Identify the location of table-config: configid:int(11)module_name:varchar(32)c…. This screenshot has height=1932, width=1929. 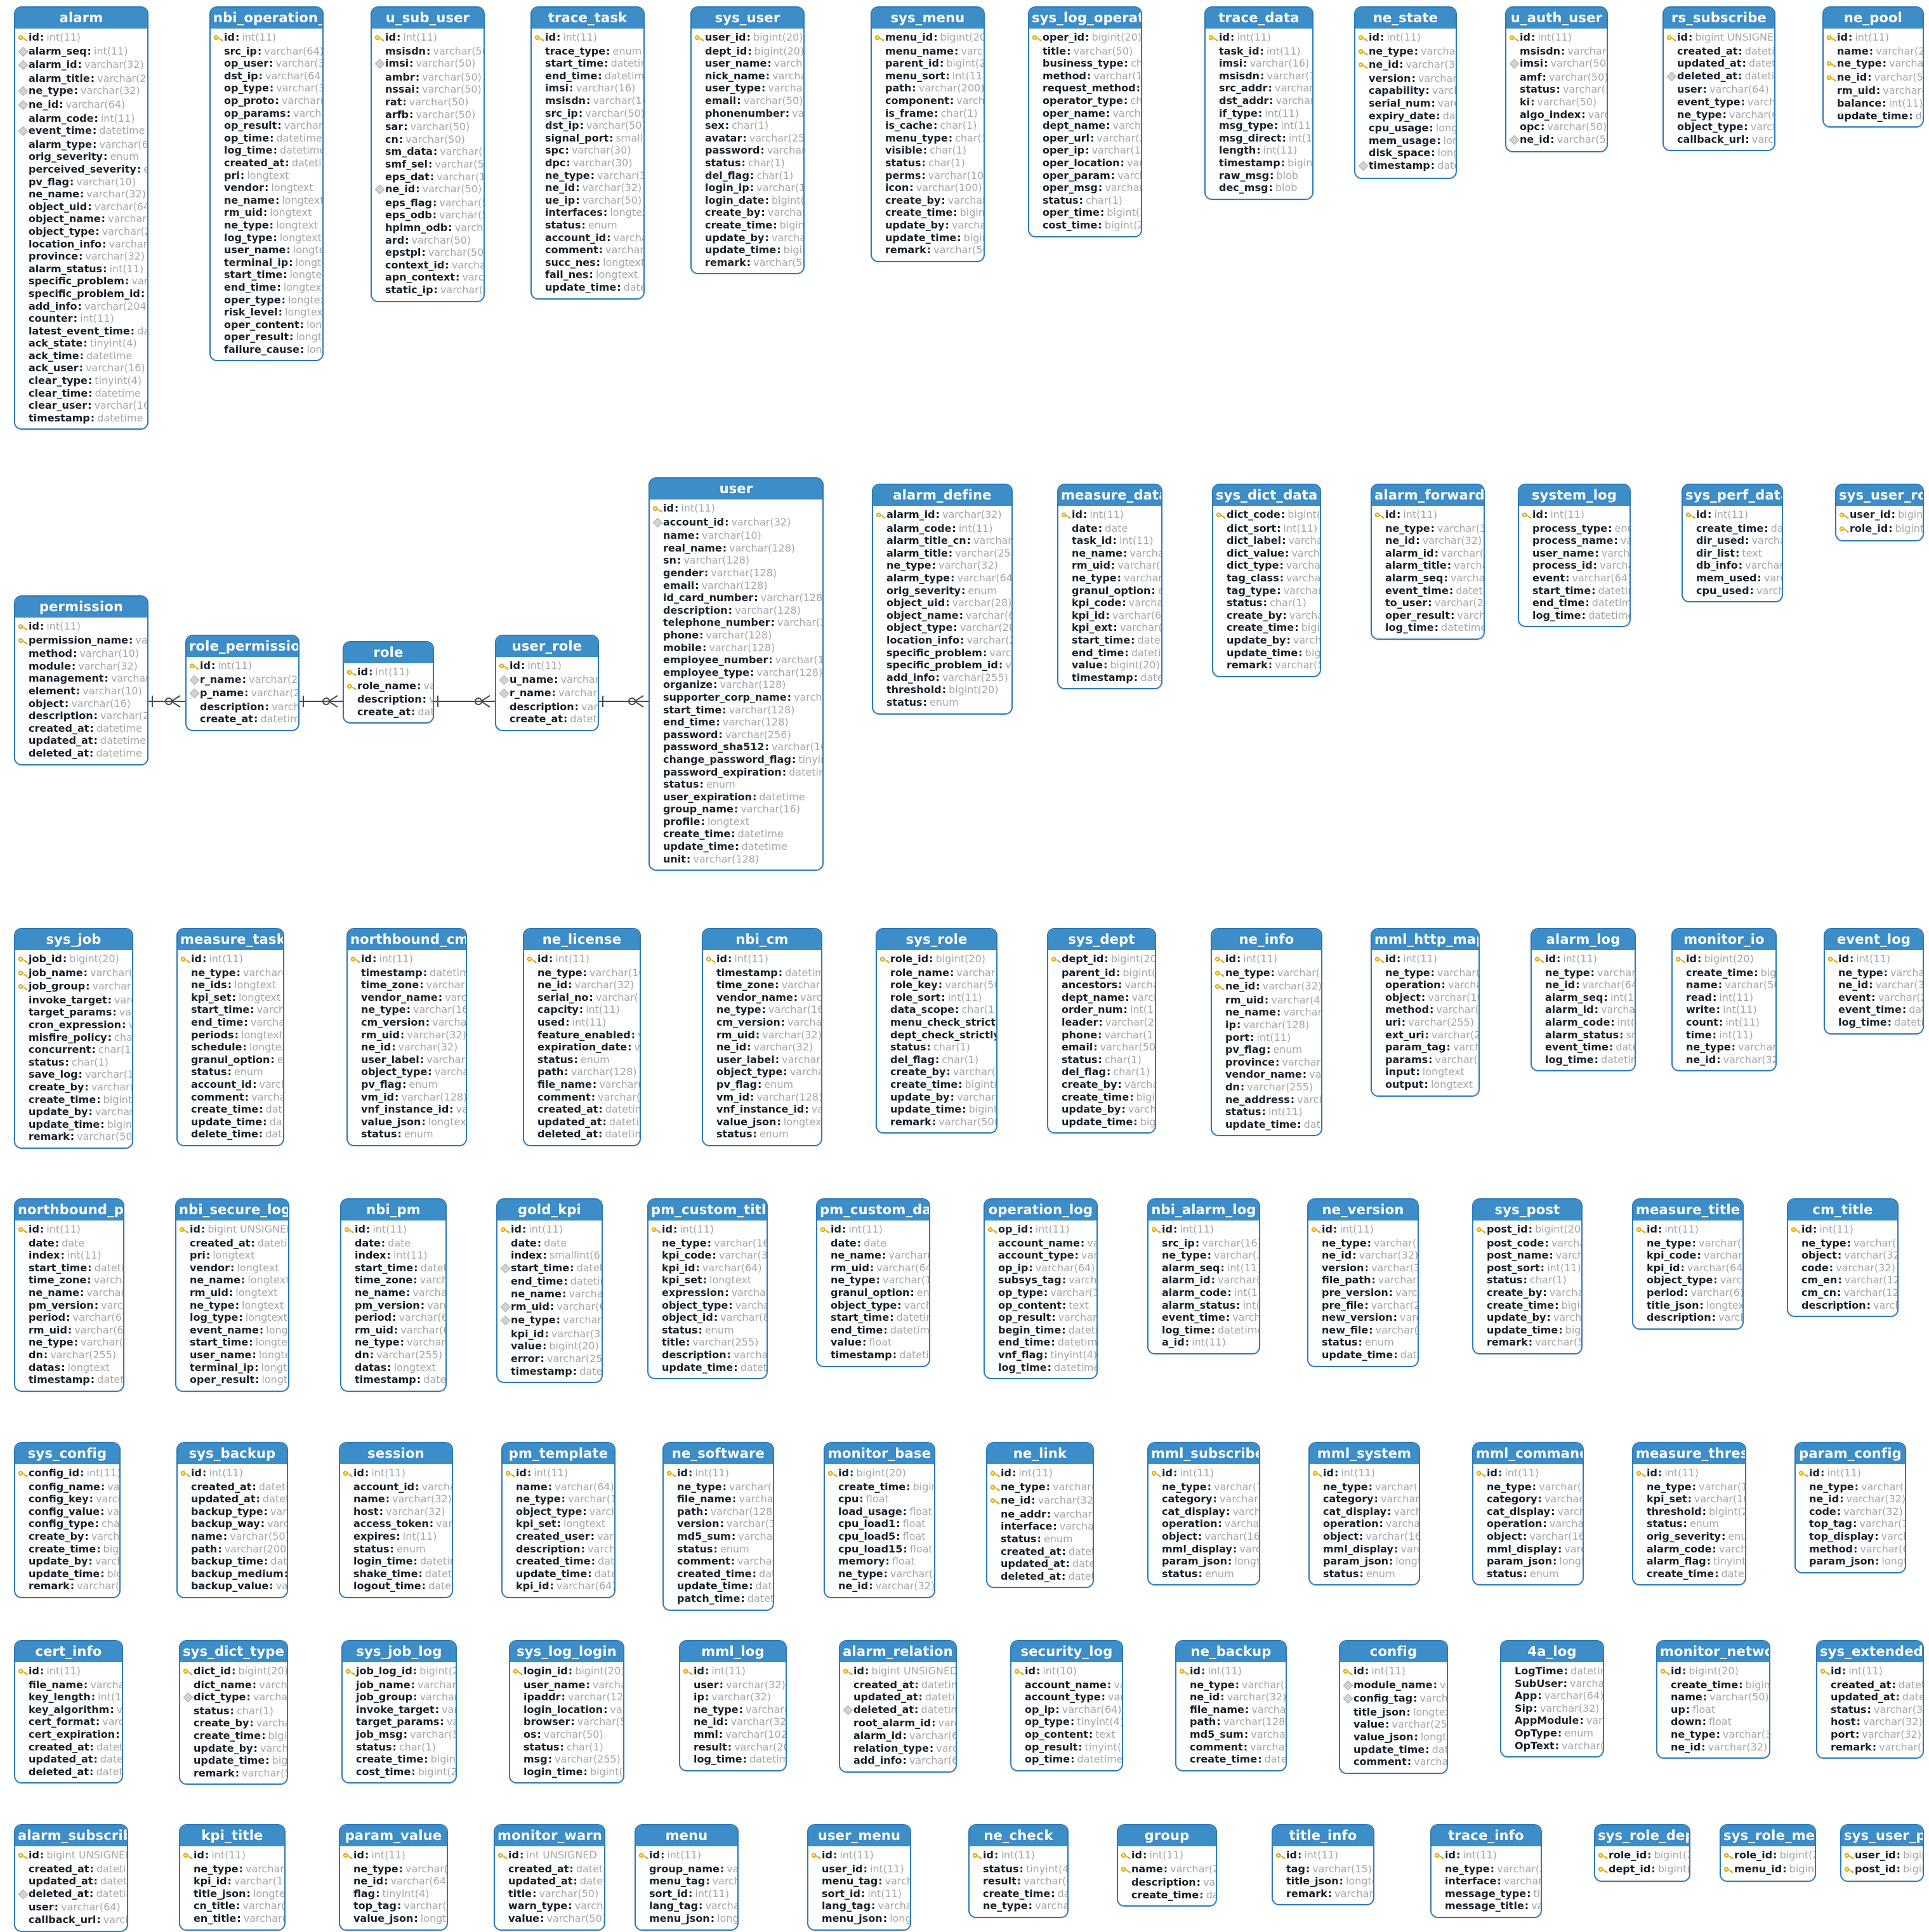
(1393, 1707).